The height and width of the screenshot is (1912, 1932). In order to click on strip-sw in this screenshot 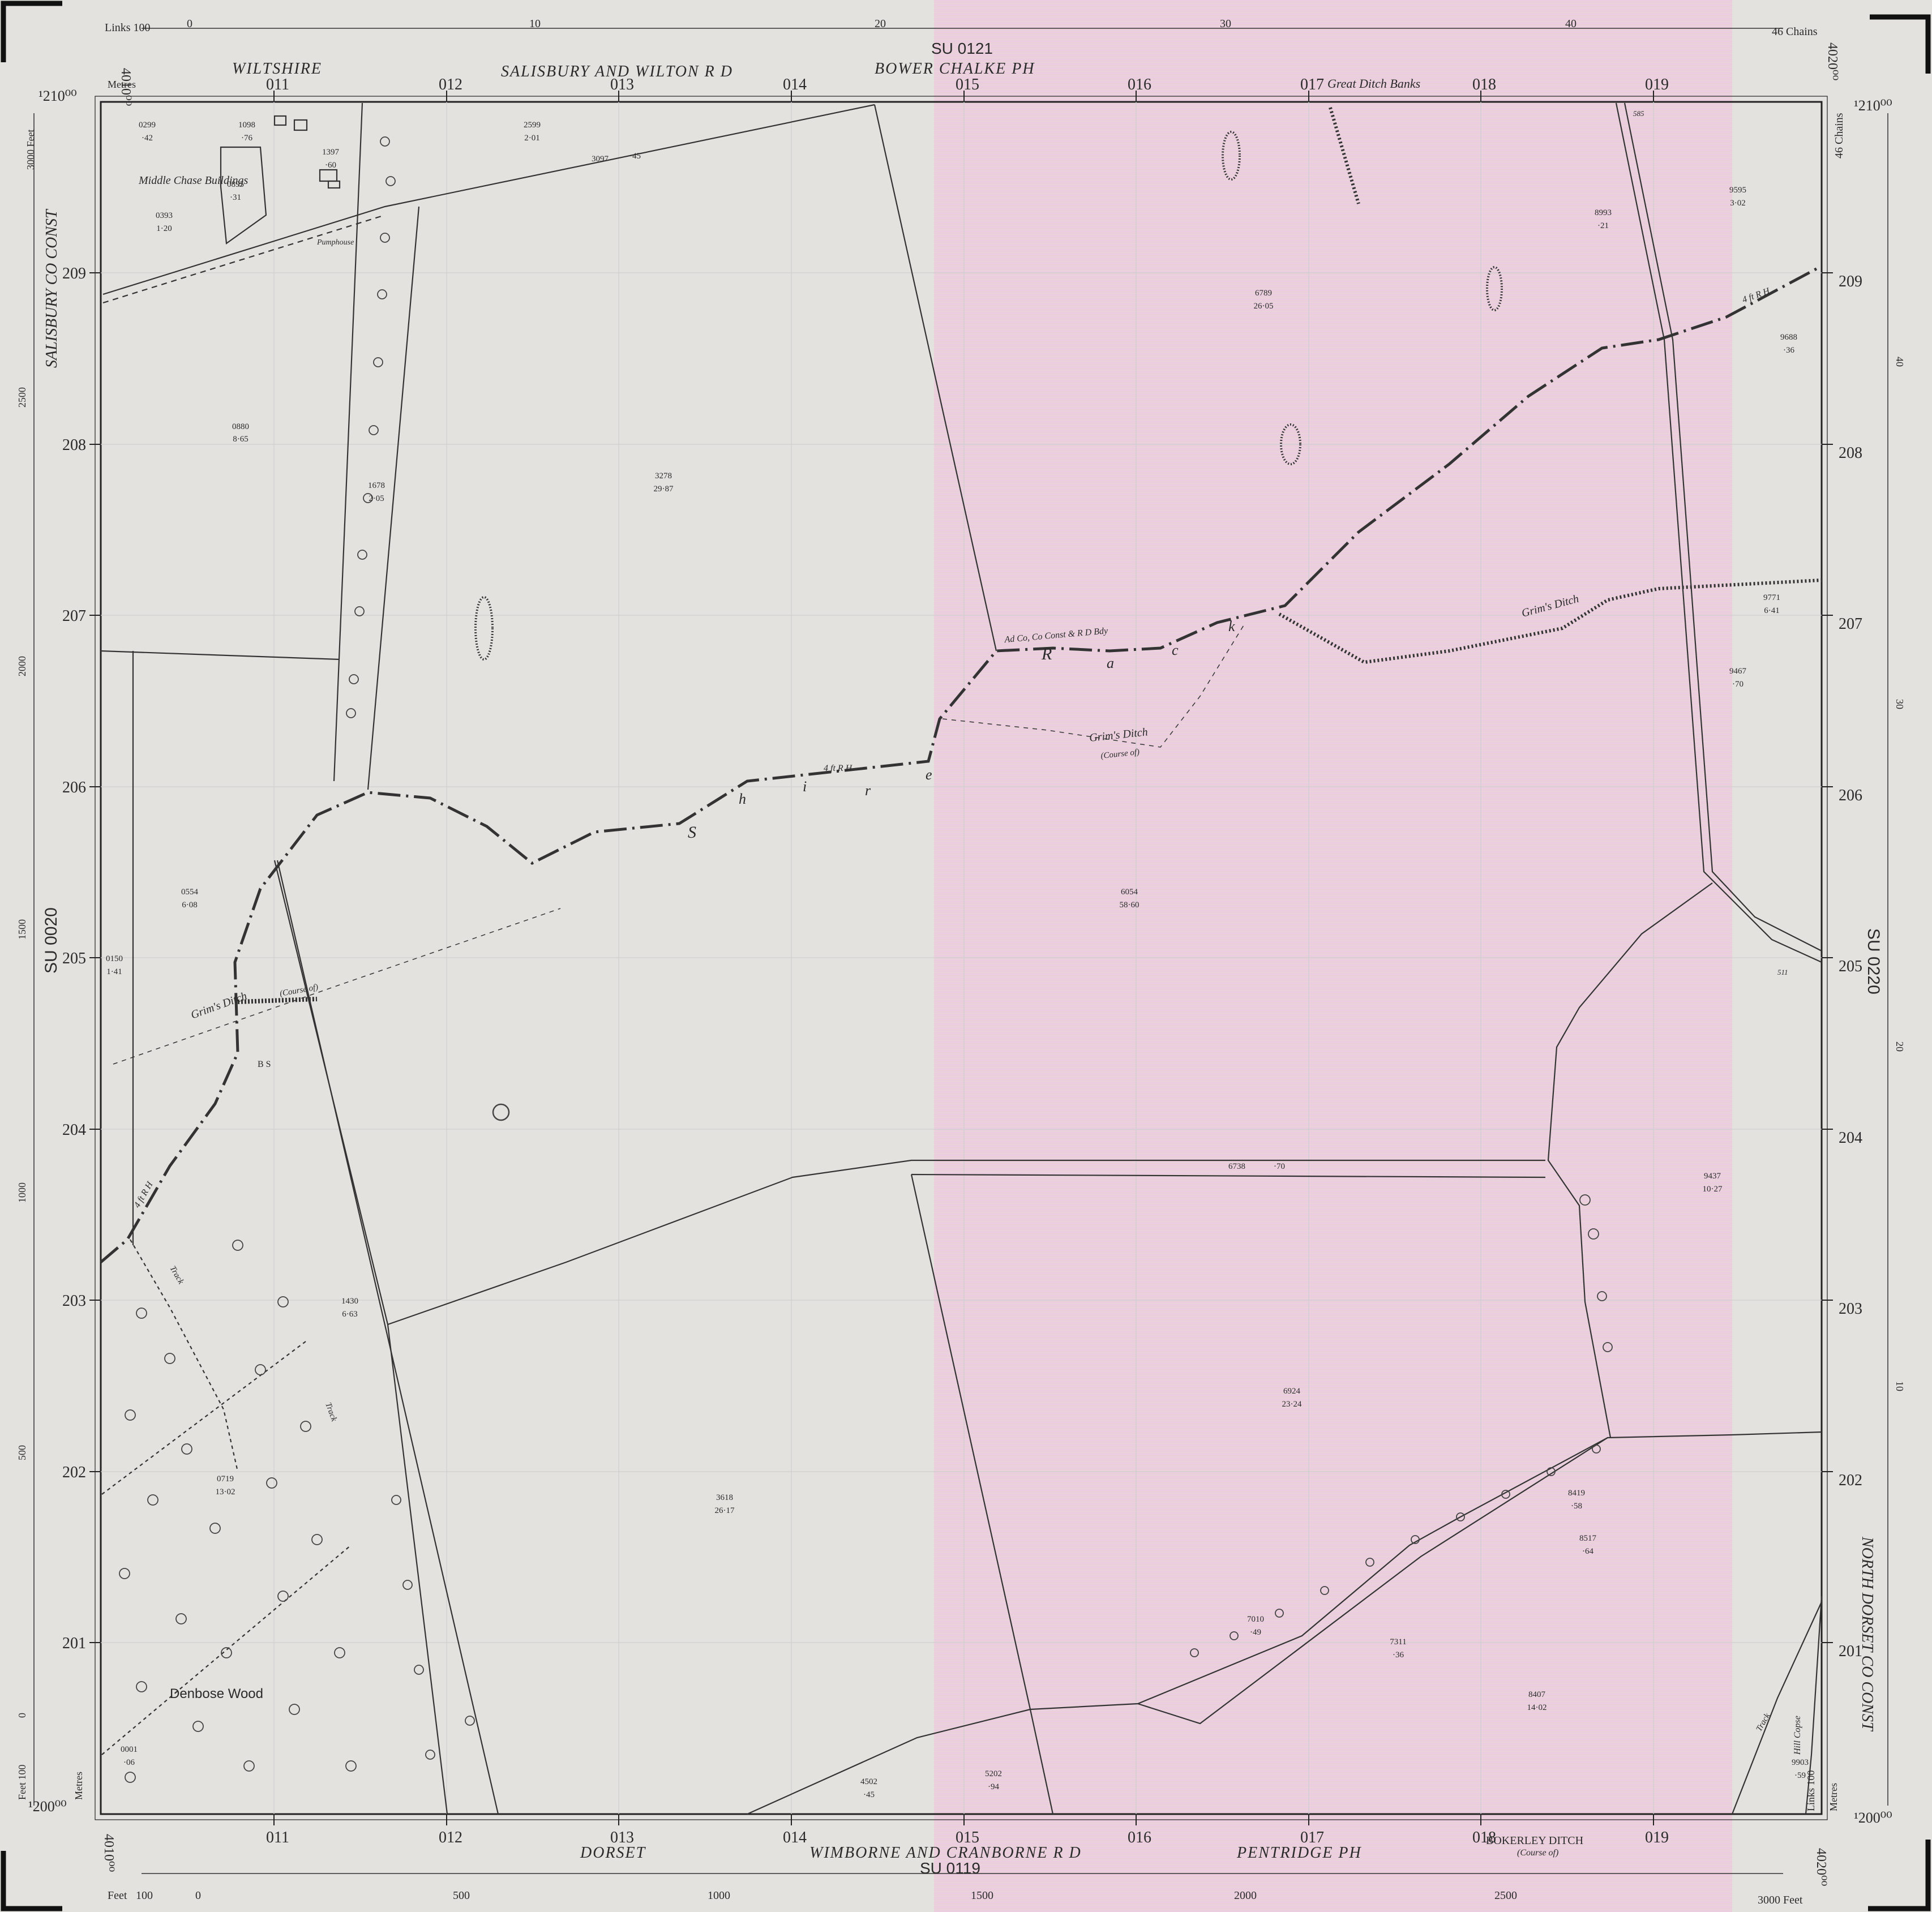, I will do `click(889, 1762)`.